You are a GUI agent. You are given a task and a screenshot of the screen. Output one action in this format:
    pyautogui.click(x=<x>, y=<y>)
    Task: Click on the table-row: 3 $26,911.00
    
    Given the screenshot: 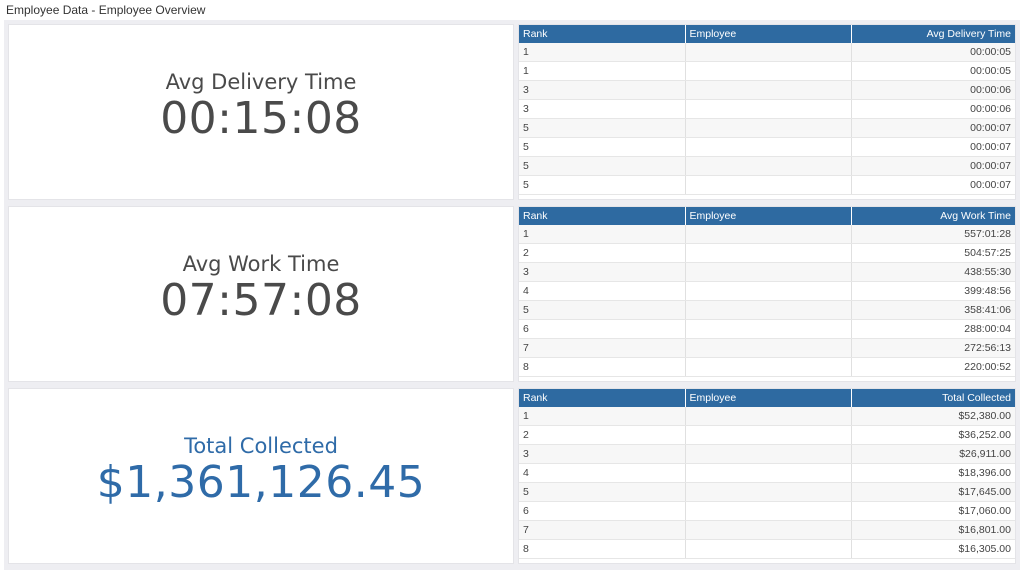 What is the action you would take?
    pyautogui.click(x=767, y=454)
    